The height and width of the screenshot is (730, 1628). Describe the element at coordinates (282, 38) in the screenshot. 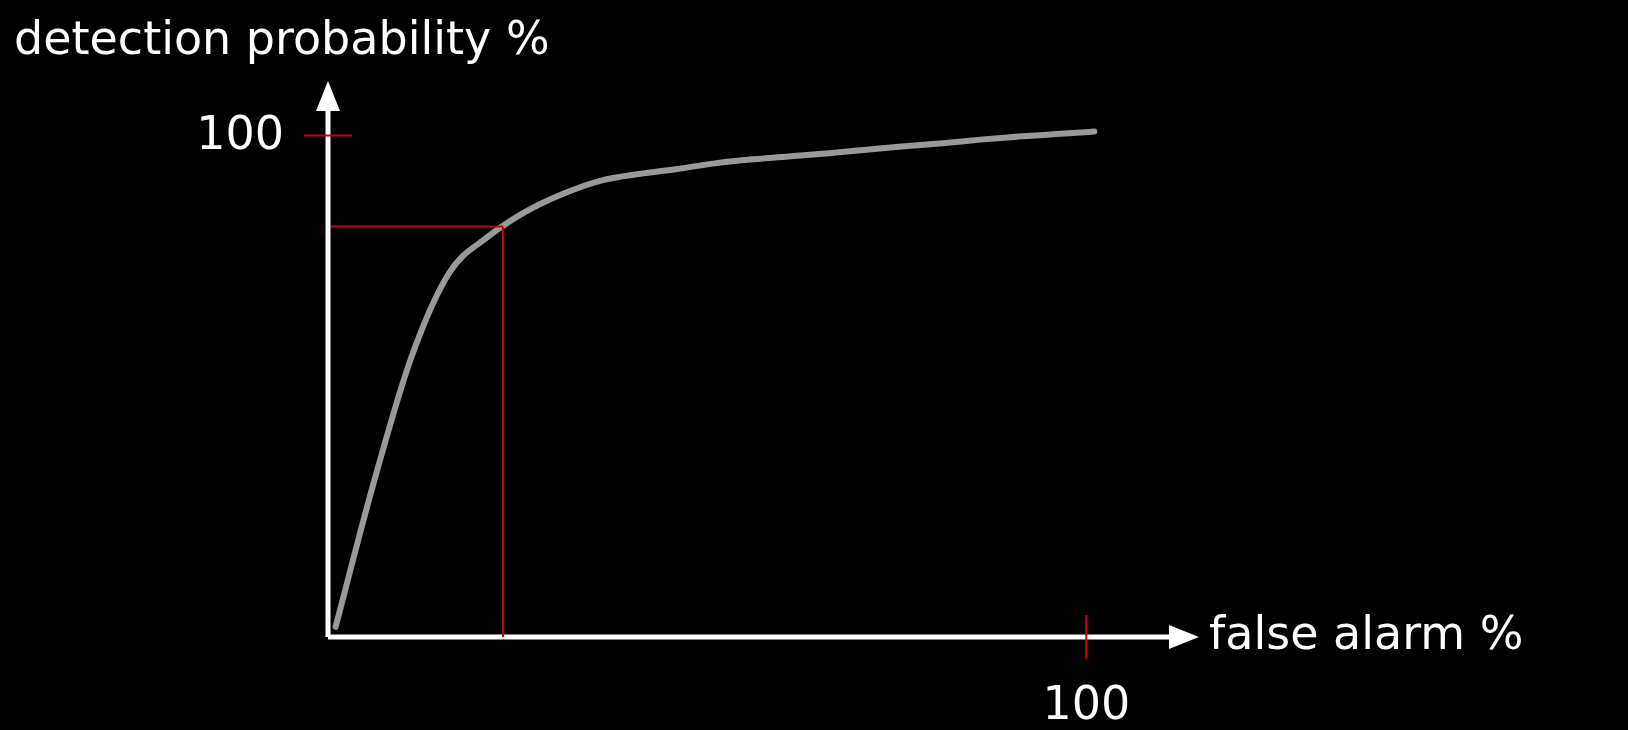

I see `chart-title: detection probability %` at that location.